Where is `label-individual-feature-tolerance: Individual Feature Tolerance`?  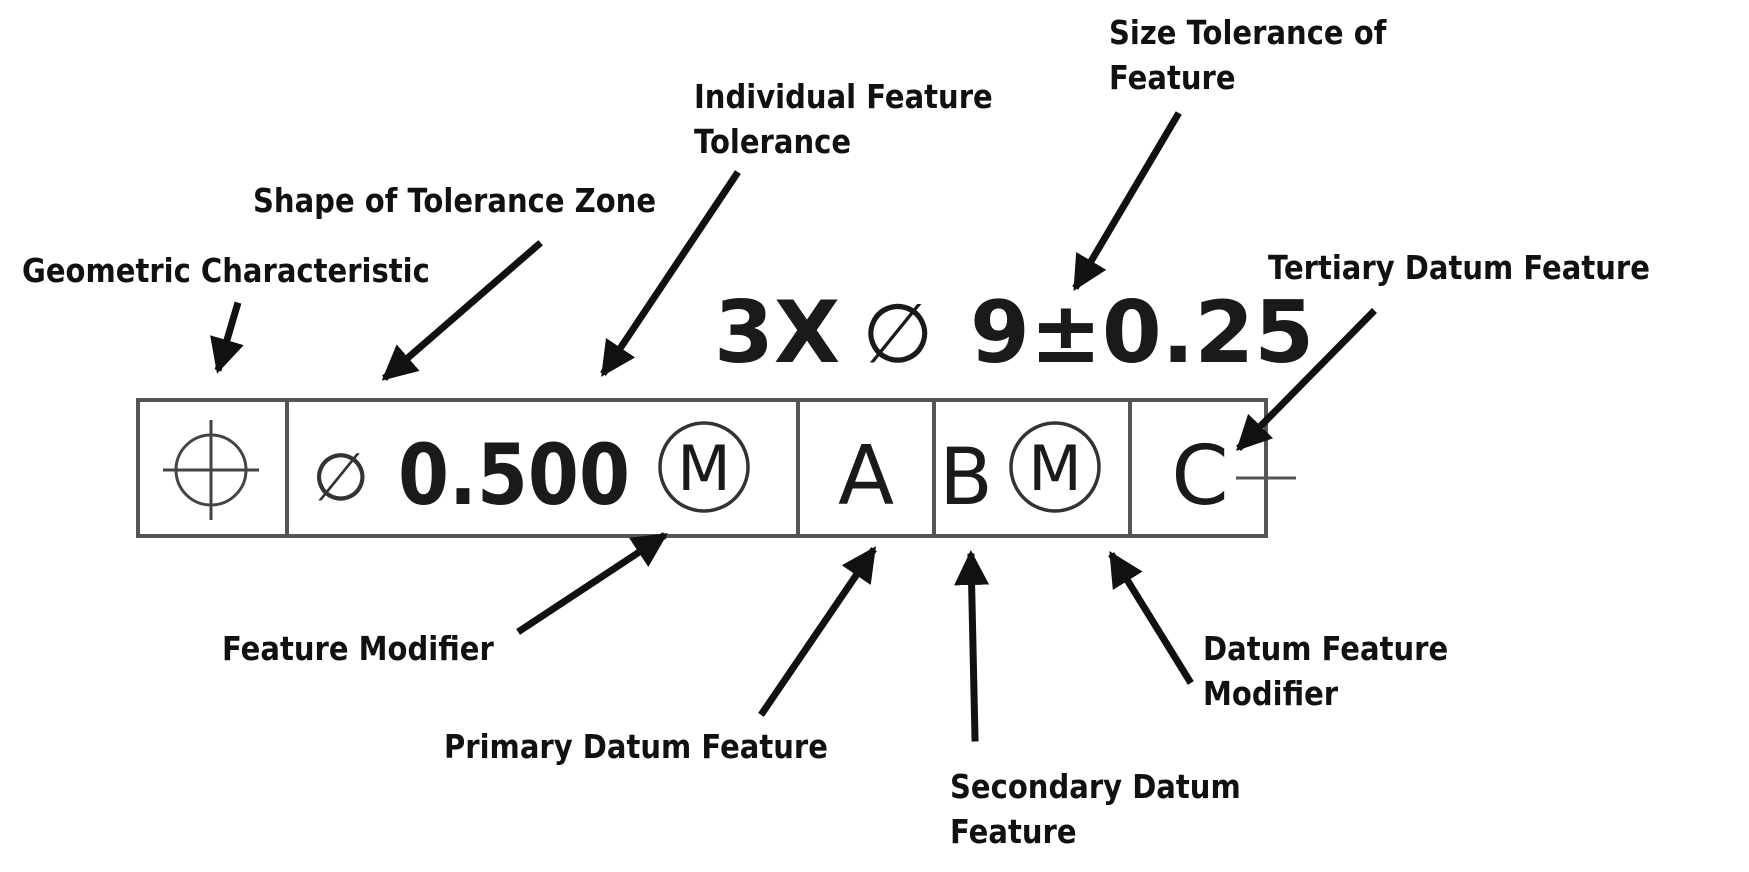
label-individual-feature-tolerance: Individual Feature Tolerance is located at coordinates (843, 119).